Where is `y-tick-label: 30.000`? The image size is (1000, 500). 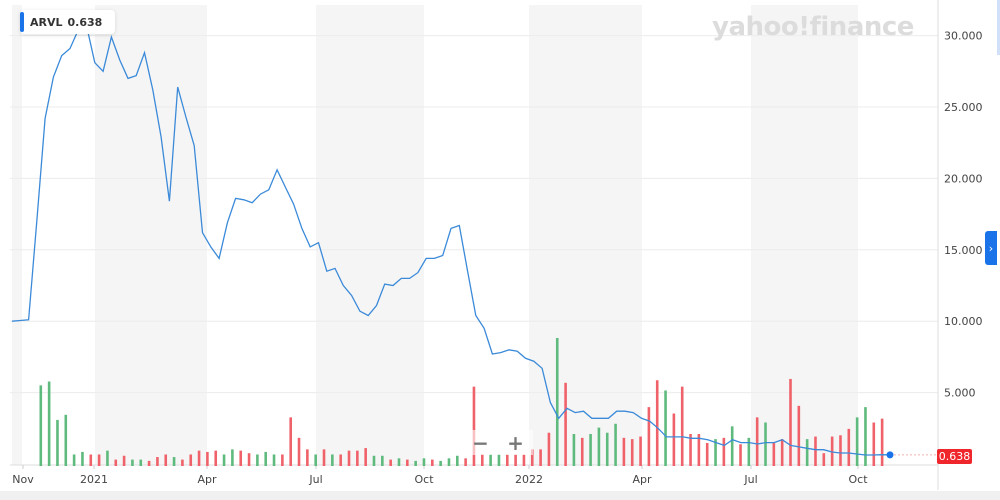 y-tick-label: 30.000 is located at coordinates (963, 36).